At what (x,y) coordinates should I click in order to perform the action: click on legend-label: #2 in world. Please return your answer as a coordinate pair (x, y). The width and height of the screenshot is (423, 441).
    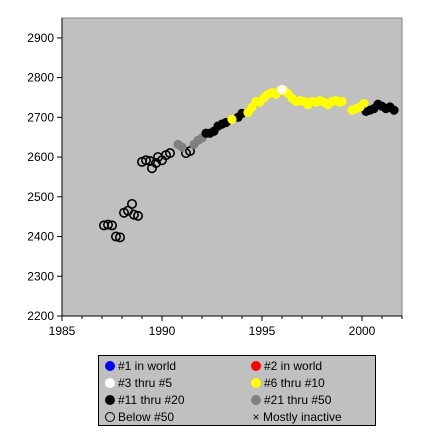
    Looking at the image, I should click on (293, 366).